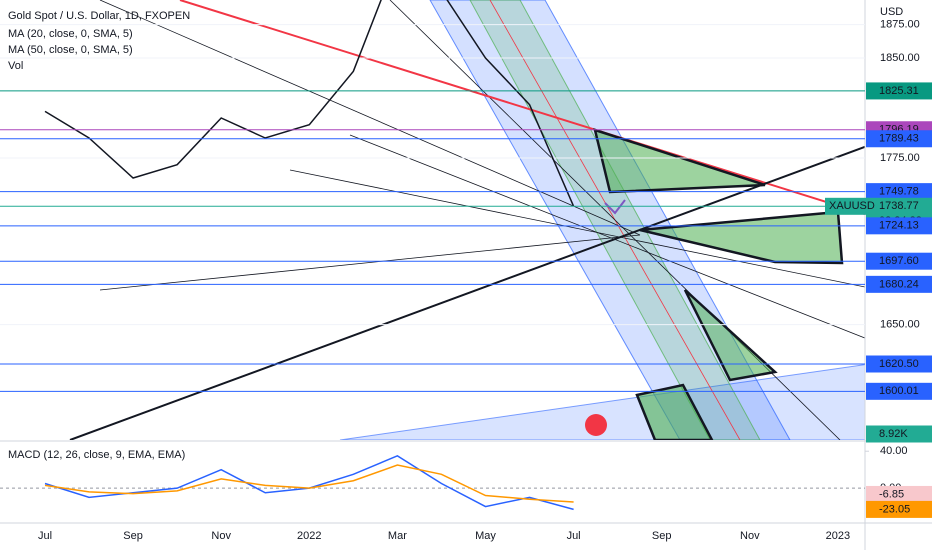 This screenshot has width=932, height=550. Describe the element at coordinates (99, 16) in the screenshot. I see `chart-title: Gold Spot / U.S. Dollar, 1D, FXOPEN` at that location.